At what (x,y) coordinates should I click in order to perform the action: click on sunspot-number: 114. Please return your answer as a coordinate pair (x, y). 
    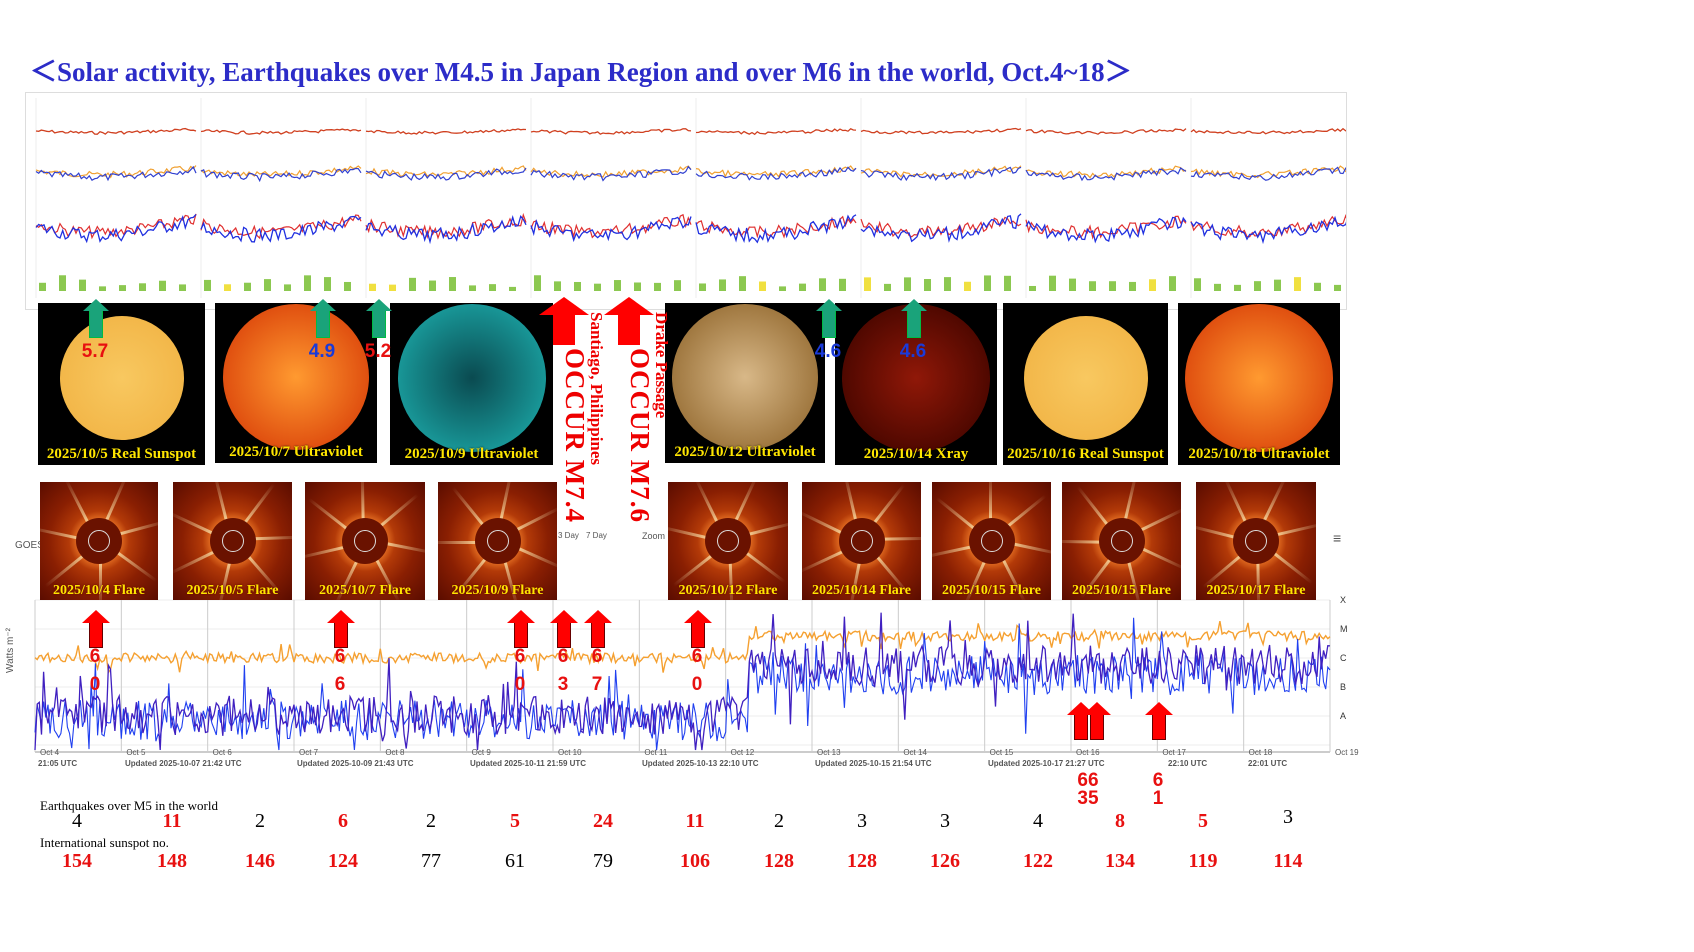
    Looking at the image, I should click on (1288, 861).